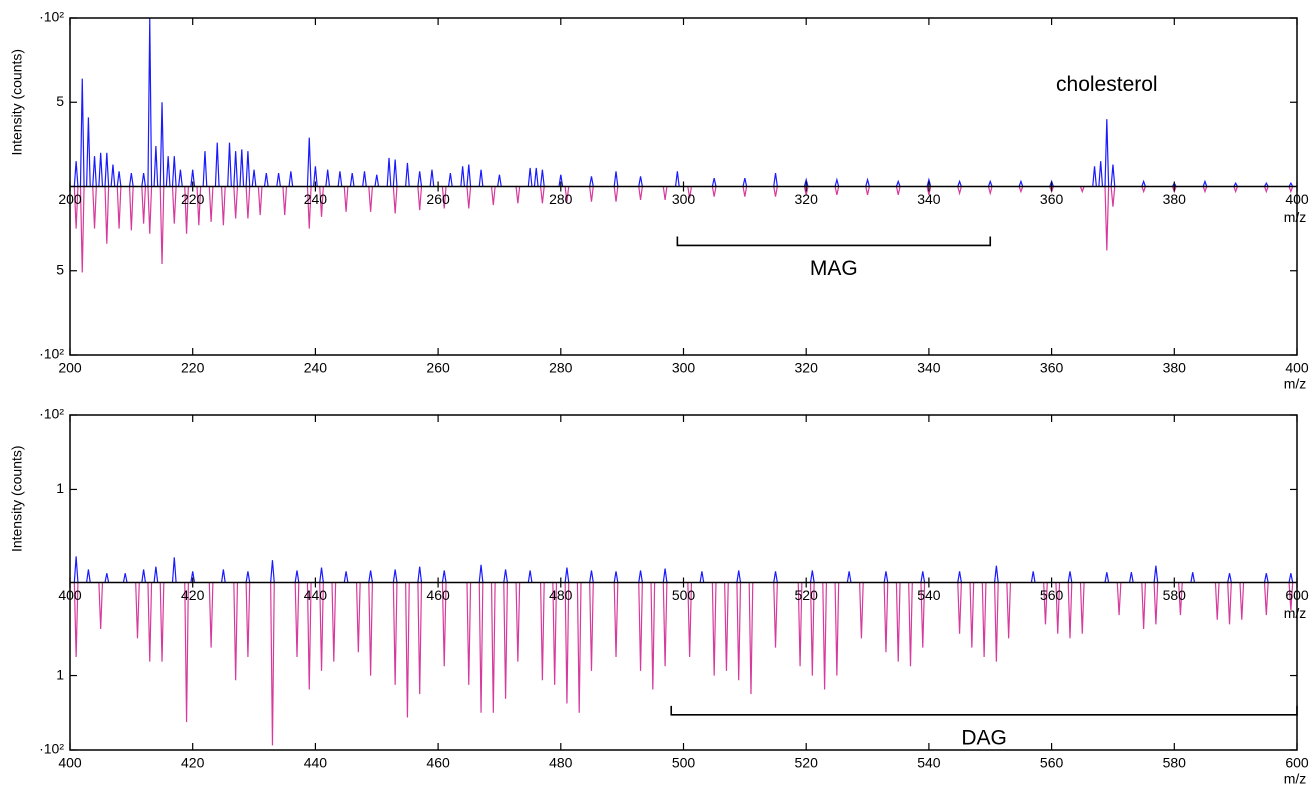 This screenshot has width=1312, height=795. I want to click on x-tick-label: 540, so click(929, 763).